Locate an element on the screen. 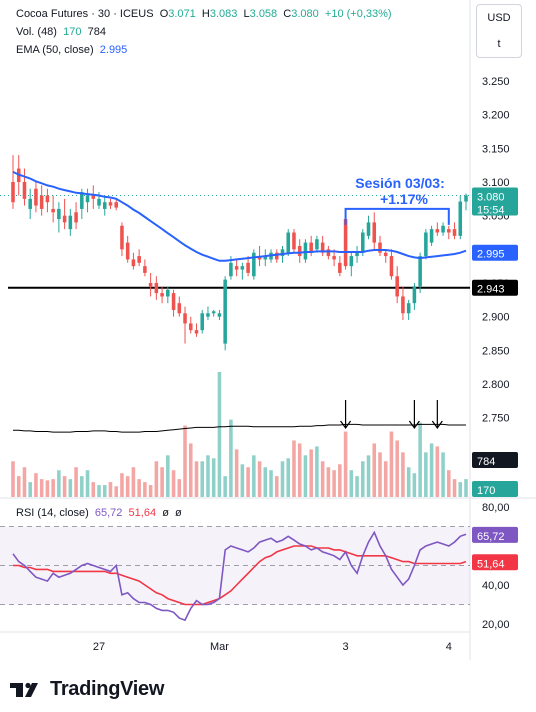 The width and height of the screenshot is (536, 712). rsi-tick-label: 20,00 is located at coordinates (496, 625).